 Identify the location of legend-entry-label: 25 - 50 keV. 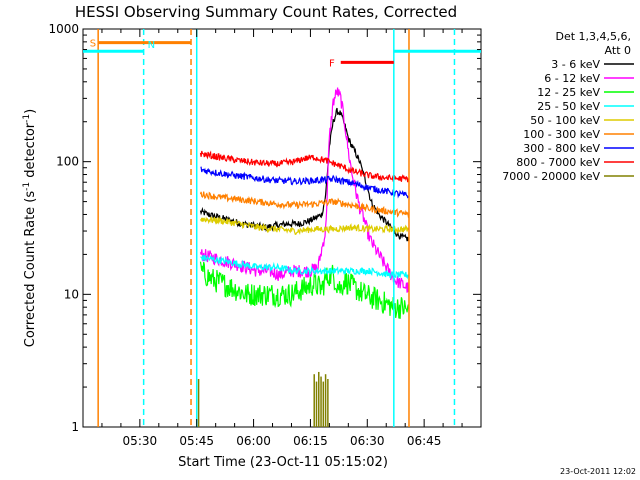
(568, 106).